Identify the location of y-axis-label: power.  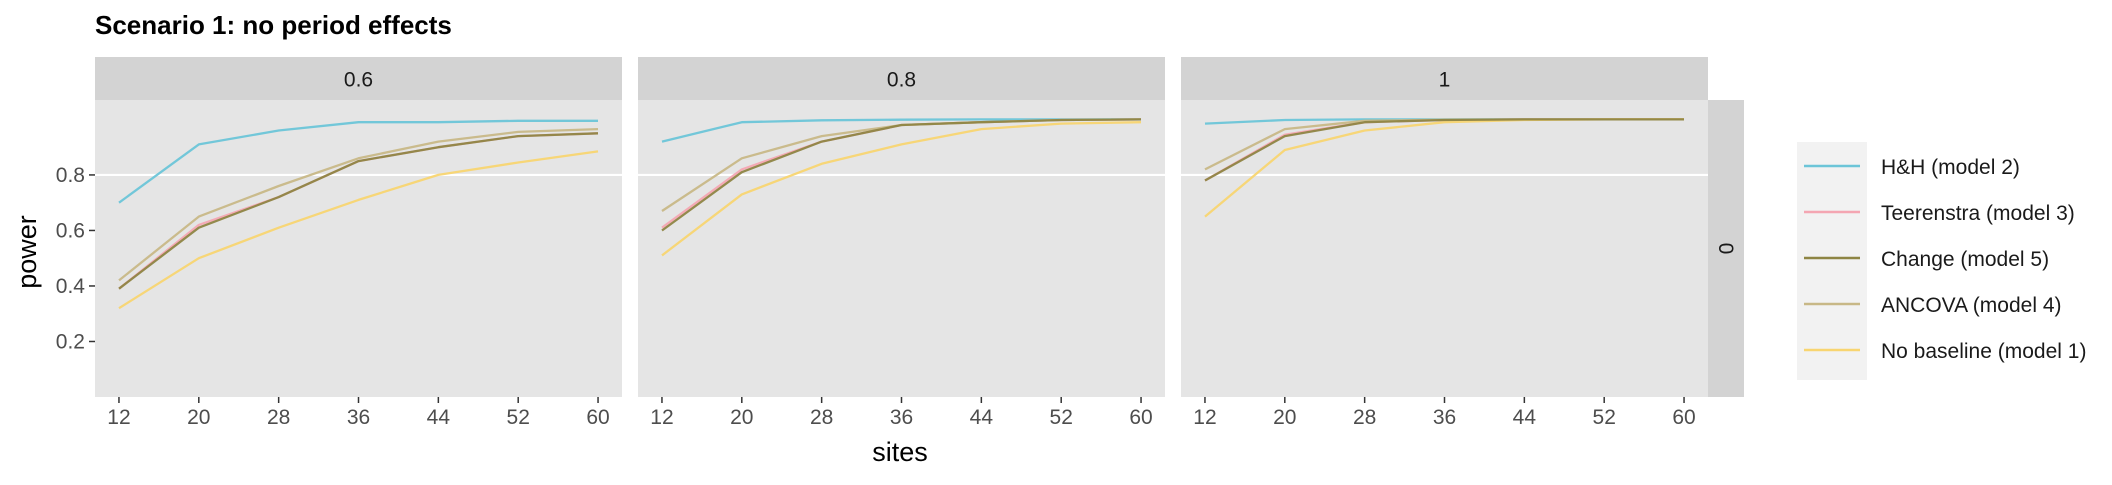
(27, 252).